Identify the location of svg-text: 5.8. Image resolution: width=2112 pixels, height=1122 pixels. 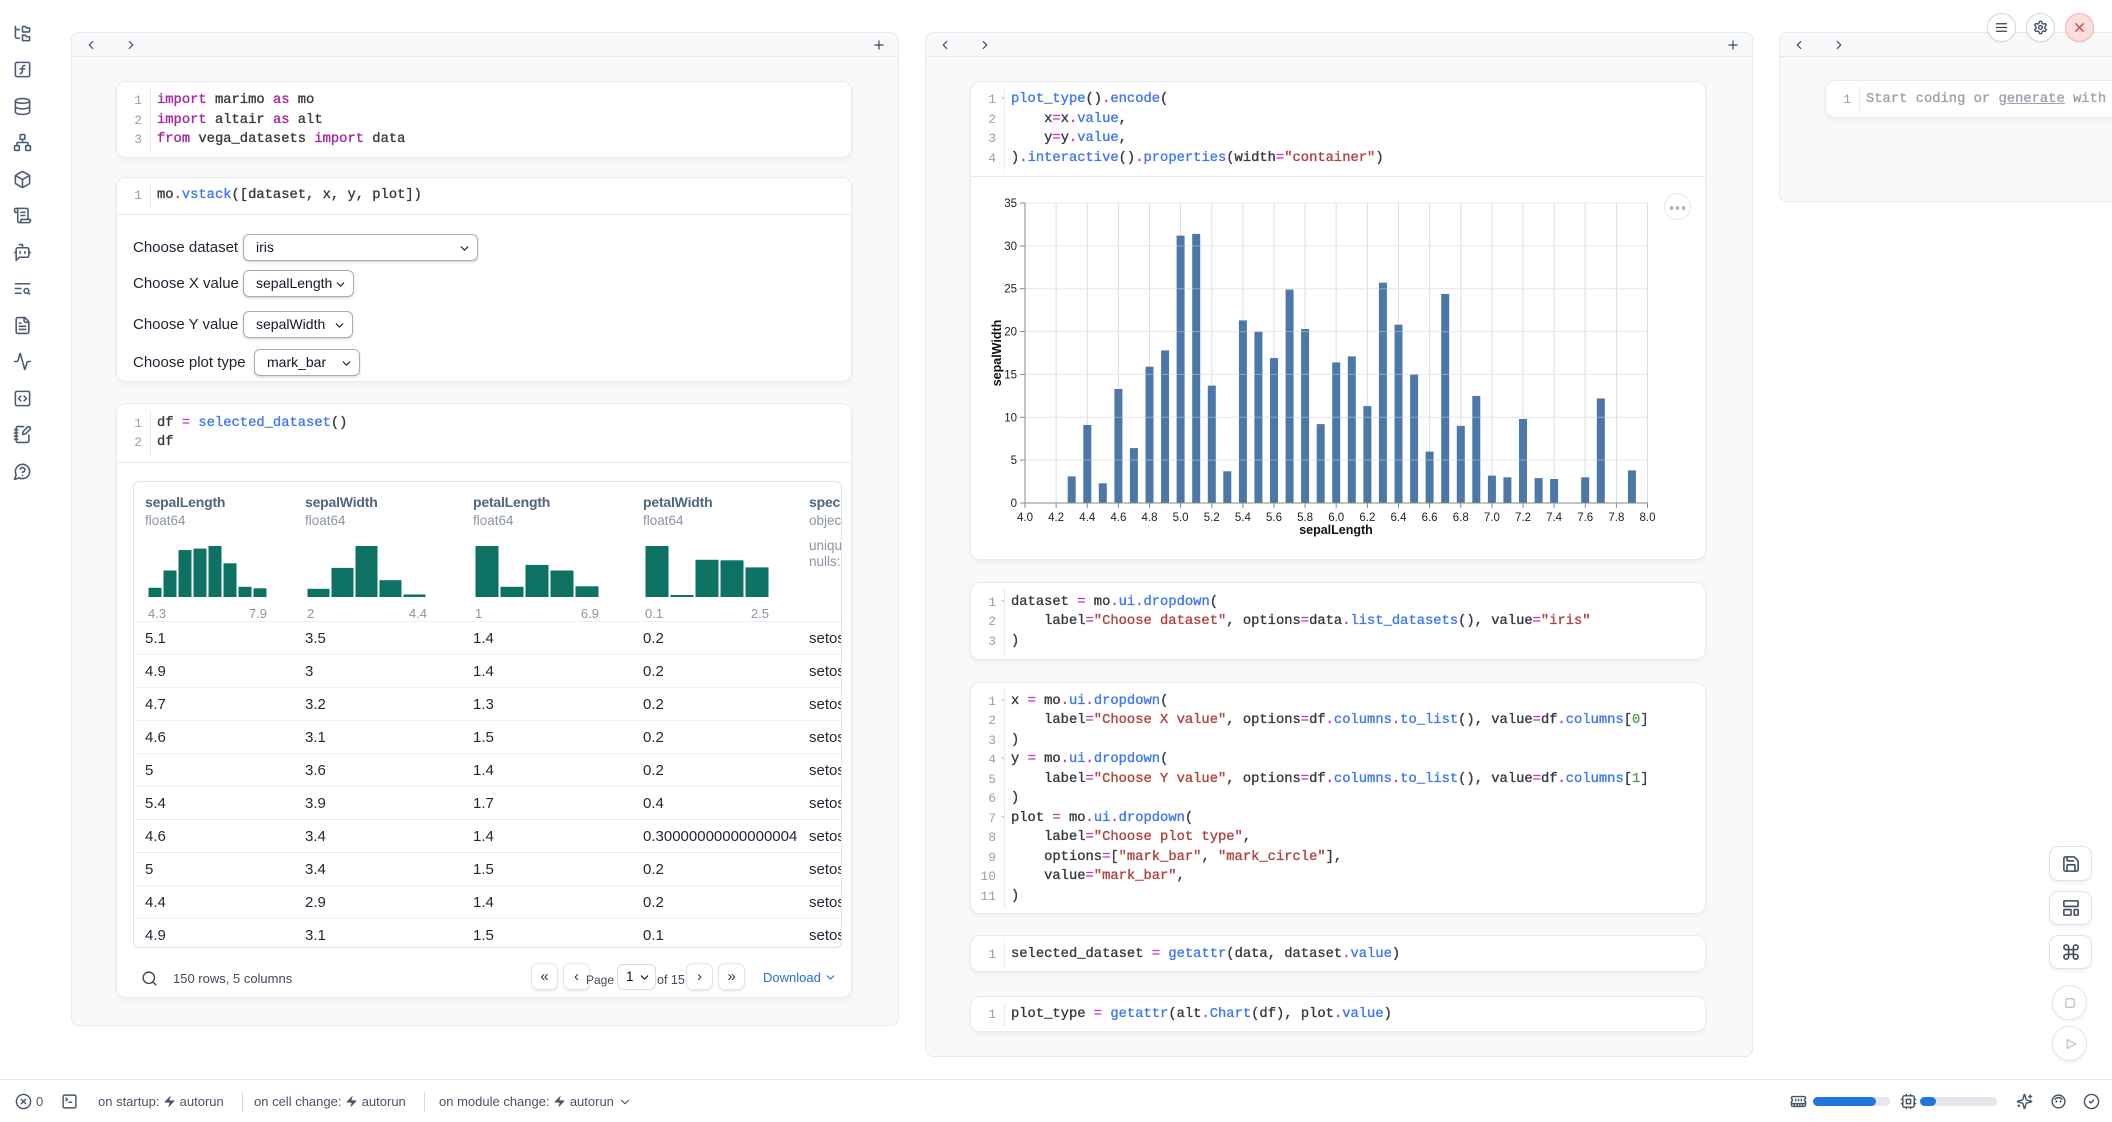
(1305, 518).